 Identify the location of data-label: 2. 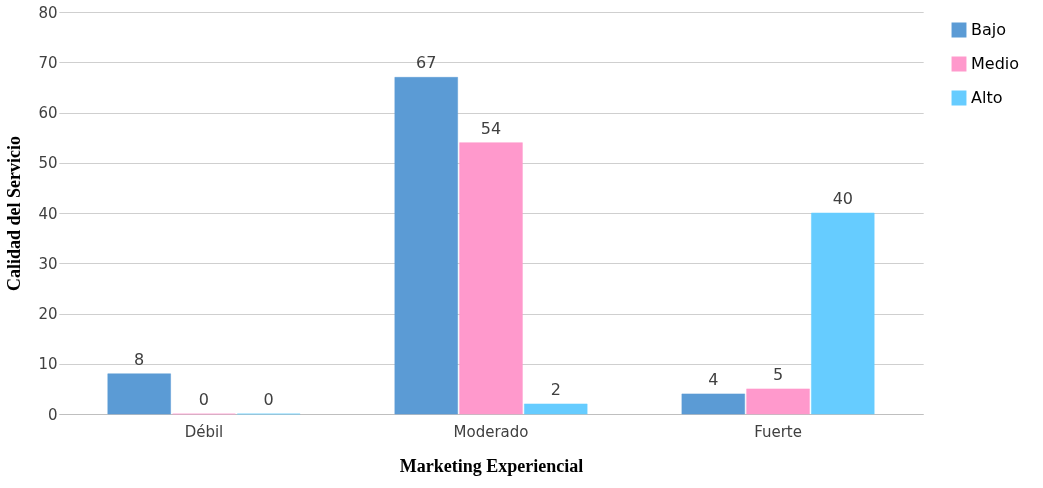
(555, 389).